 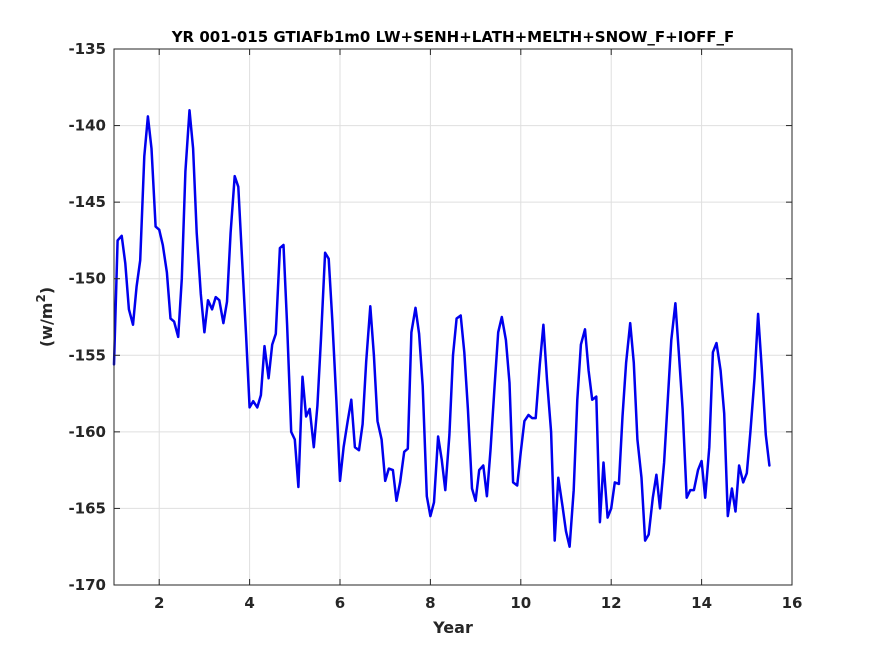 What do you see at coordinates (701, 603) in the screenshot?
I see `x-tick-label: 14` at bounding box center [701, 603].